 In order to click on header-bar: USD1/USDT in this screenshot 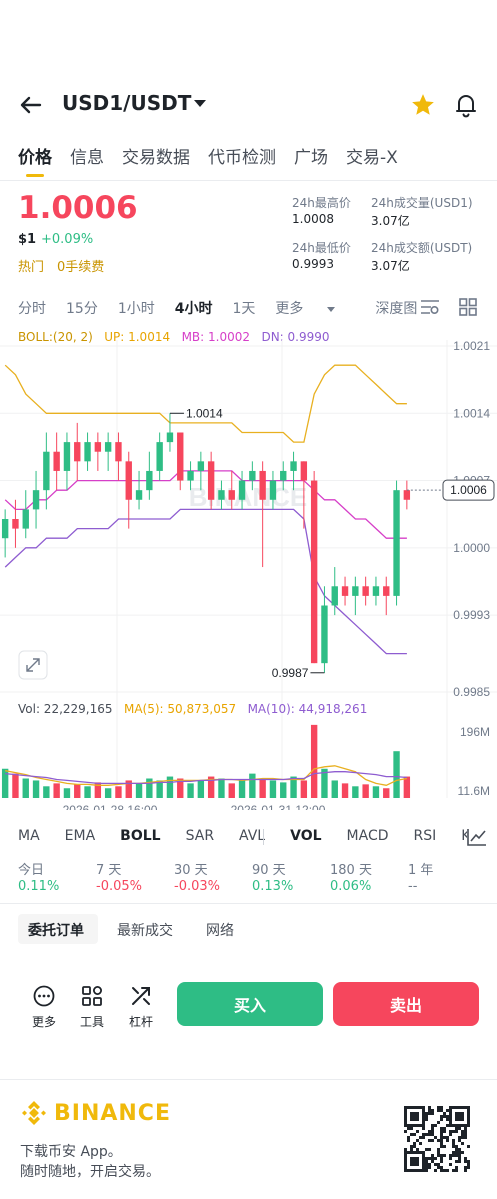, I will do `click(248, 105)`.